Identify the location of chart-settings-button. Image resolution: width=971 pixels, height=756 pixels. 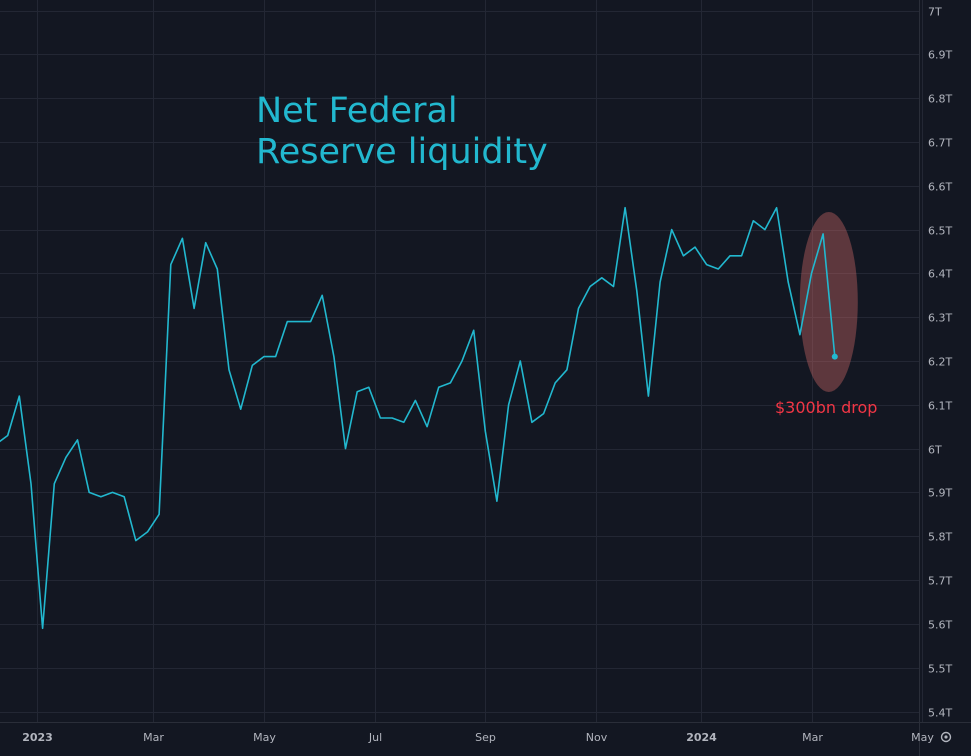
(946, 737).